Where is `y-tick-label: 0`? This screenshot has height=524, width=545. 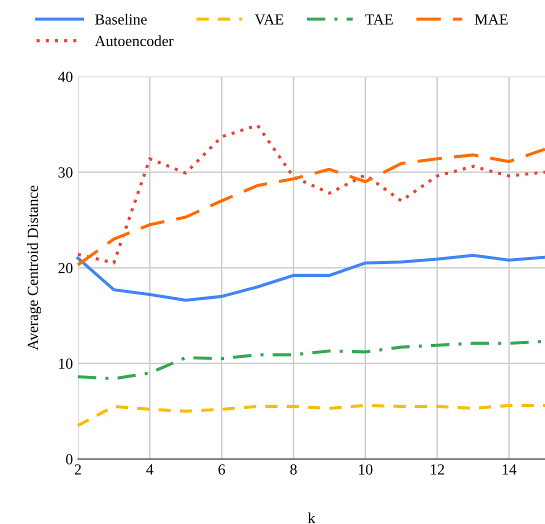 y-tick-label: 0 is located at coordinates (69, 459).